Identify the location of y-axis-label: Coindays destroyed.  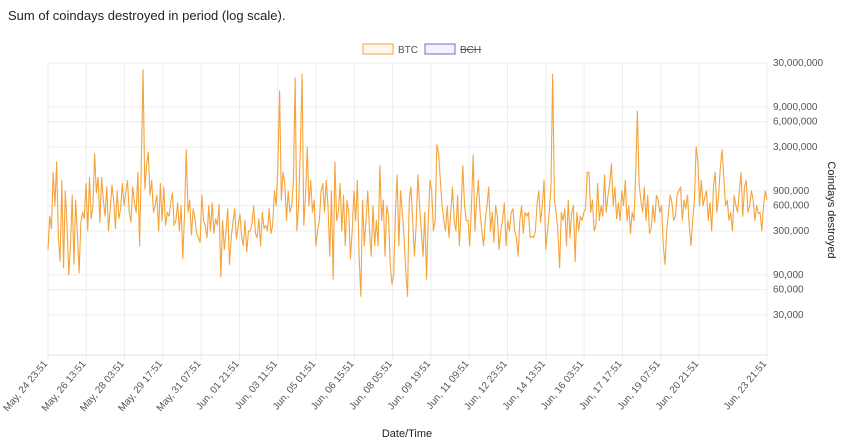
(831, 209).